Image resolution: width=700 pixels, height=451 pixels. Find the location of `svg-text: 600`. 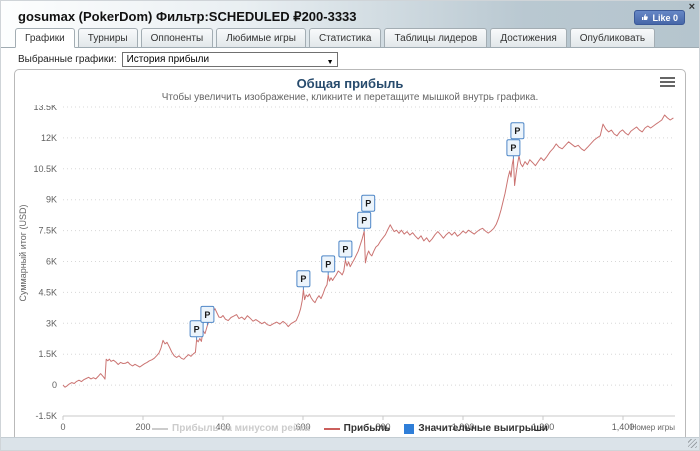

svg-text: 600 is located at coordinates (302, 427).